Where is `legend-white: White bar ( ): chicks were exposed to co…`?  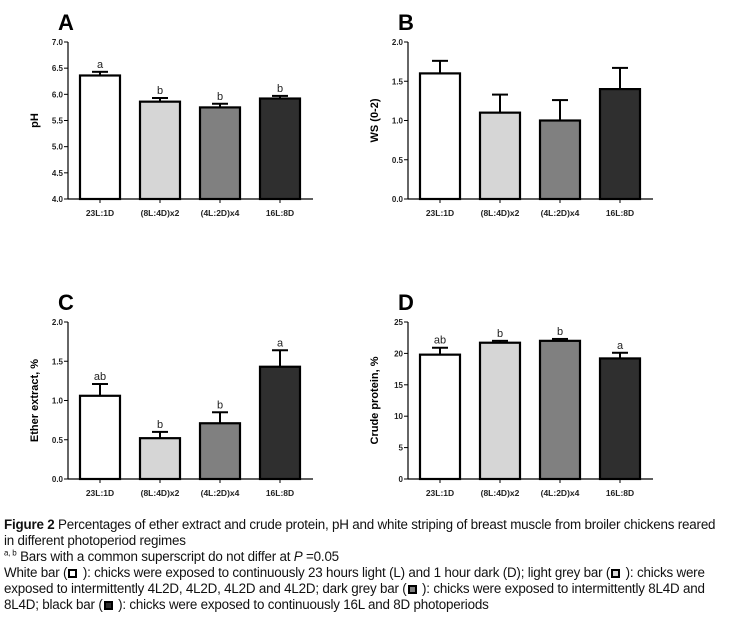 legend-white: White bar ( ): chicks were exposed to co… is located at coordinates (266, 572).